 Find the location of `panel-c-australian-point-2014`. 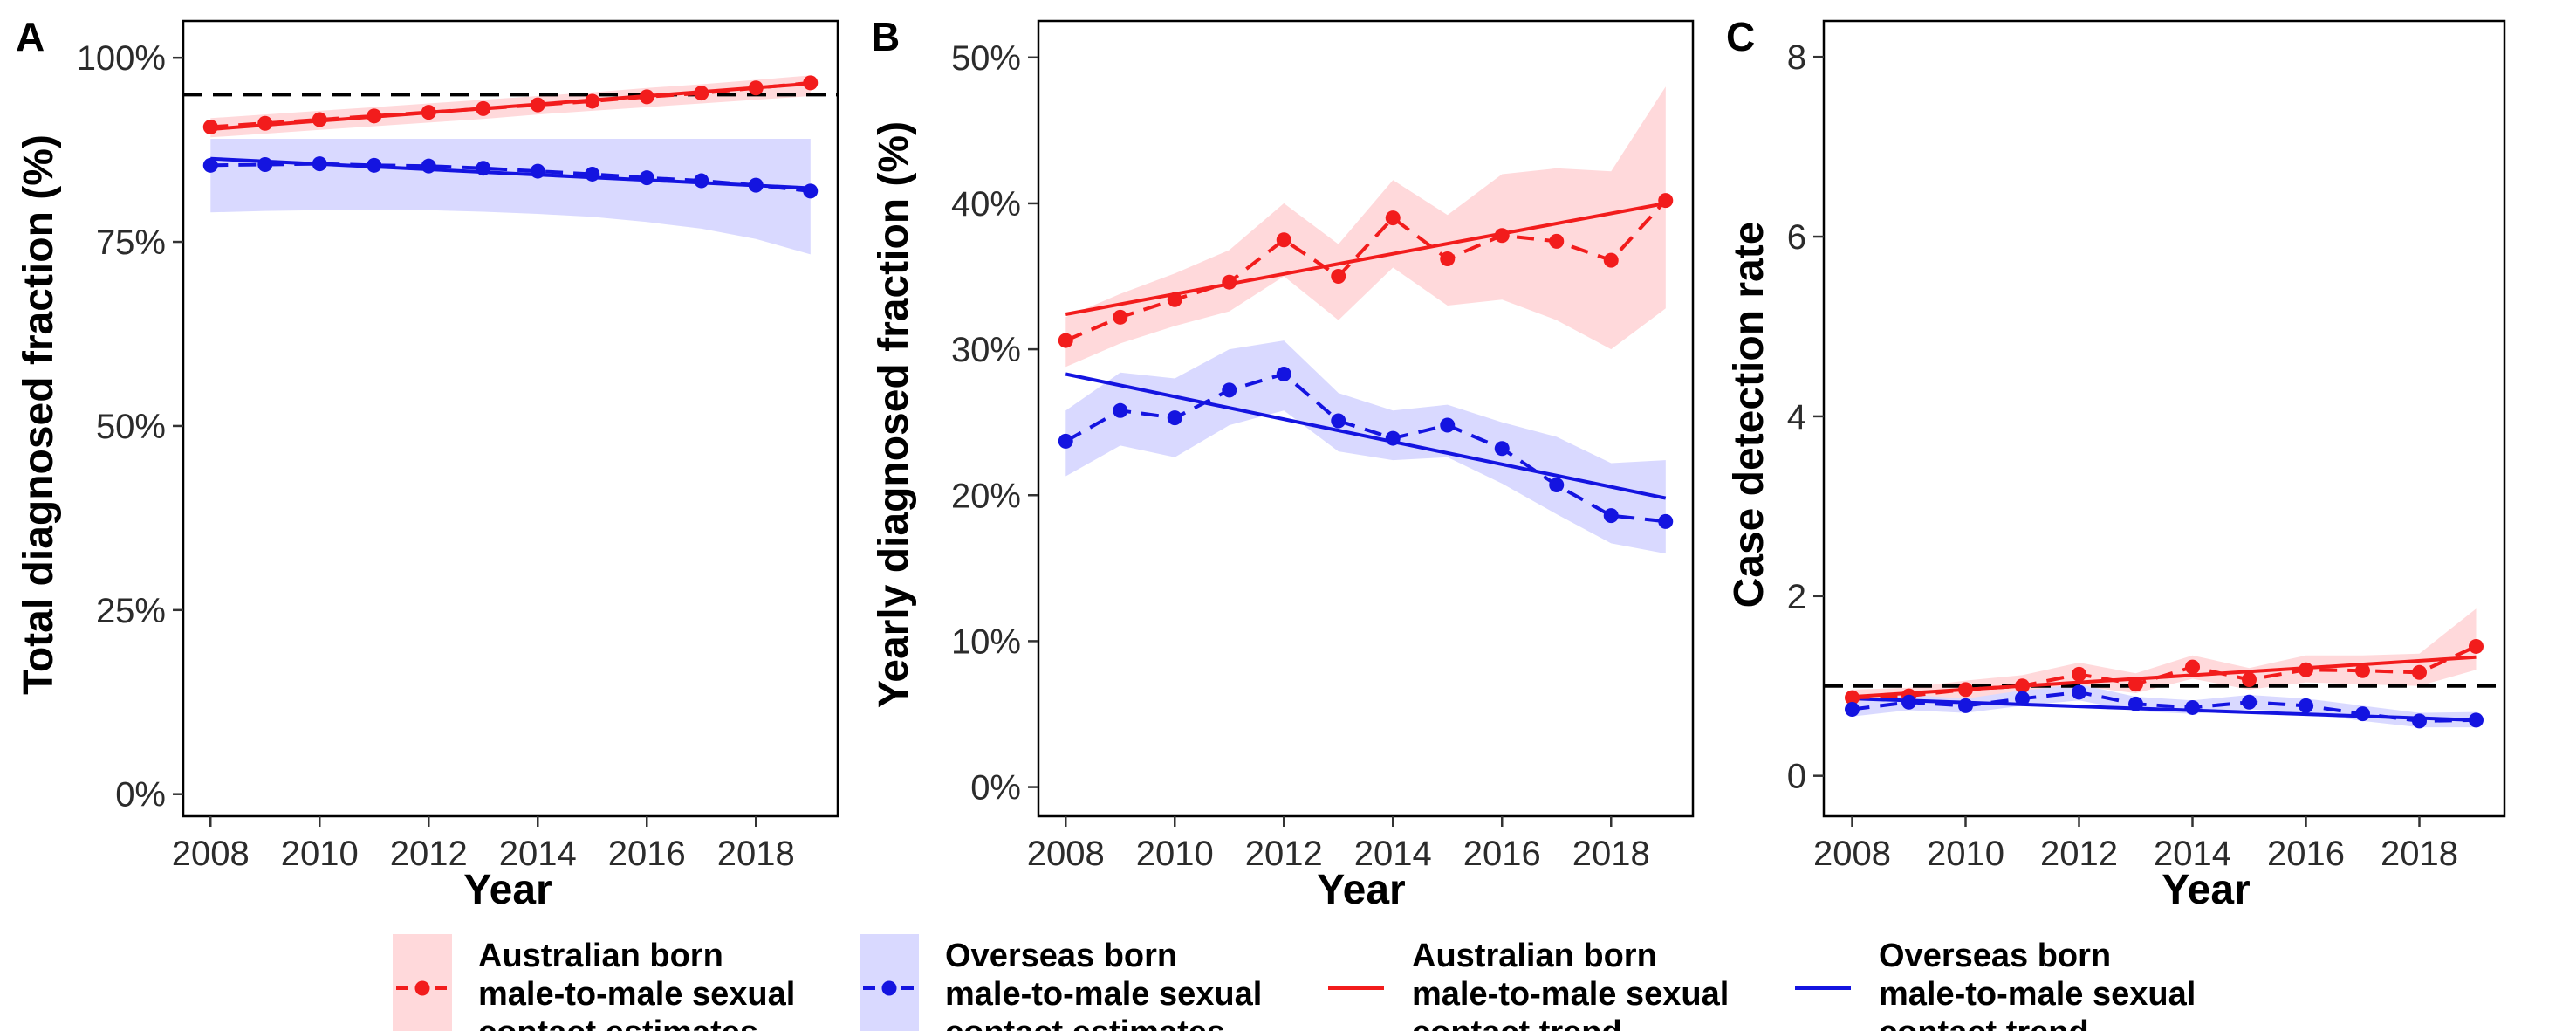

panel-c-australian-point-2014 is located at coordinates (2192, 667).